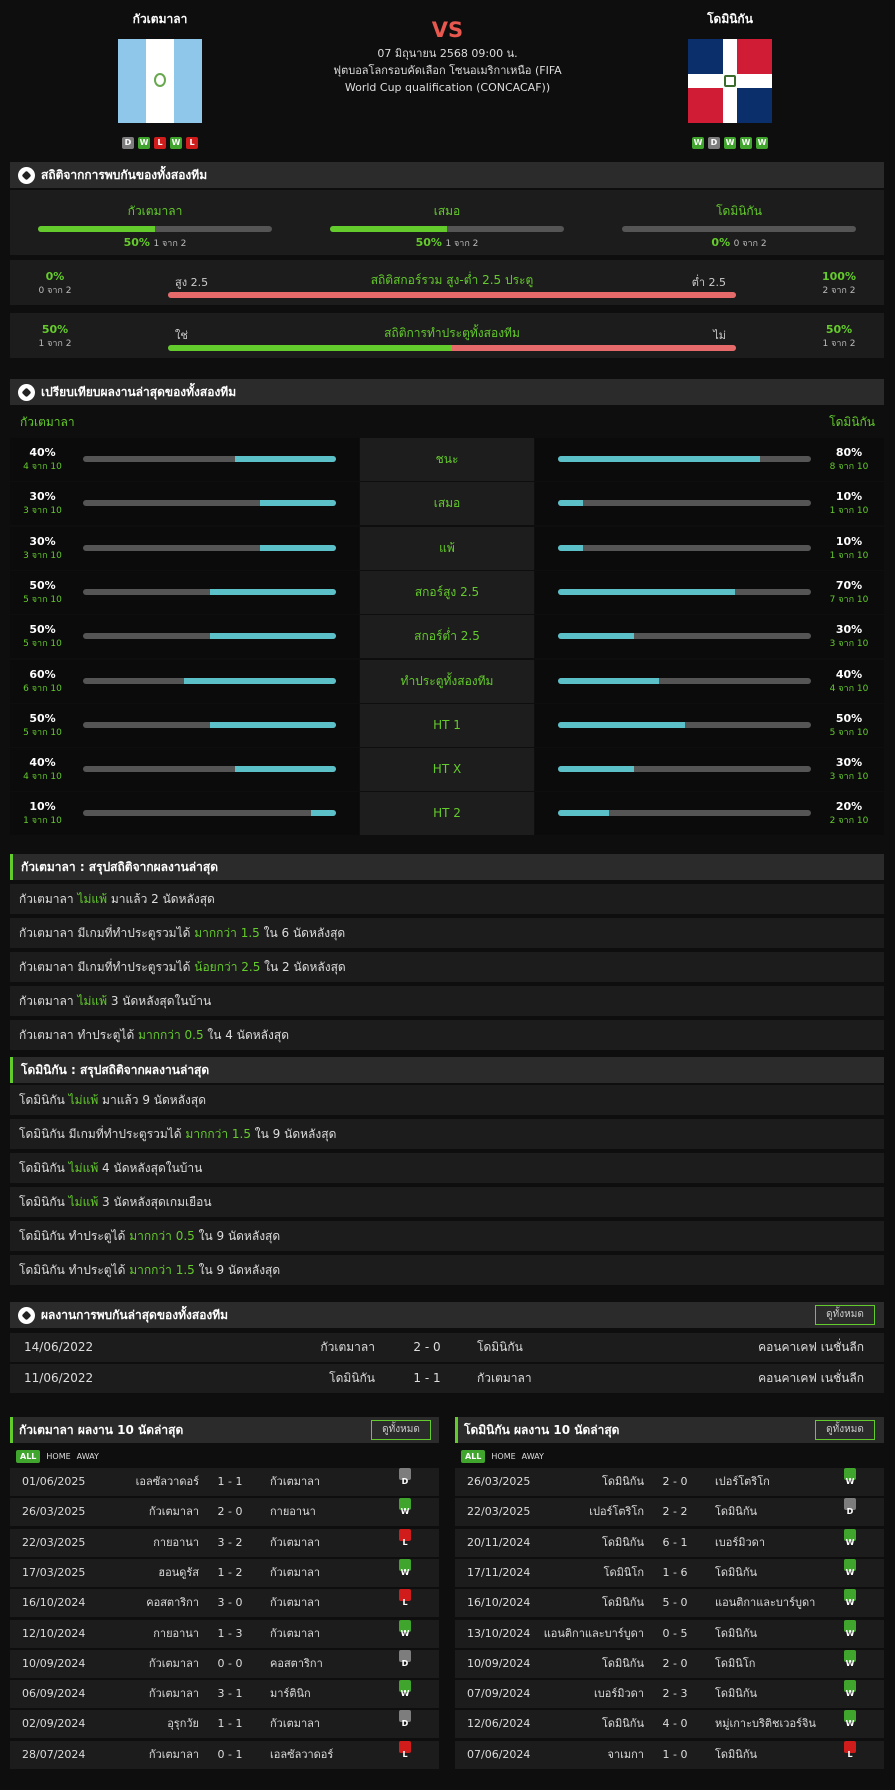 This screenshot has height=1790, width=895. I want to click on recent-date: 12/06/2024, so click(499, 1724).